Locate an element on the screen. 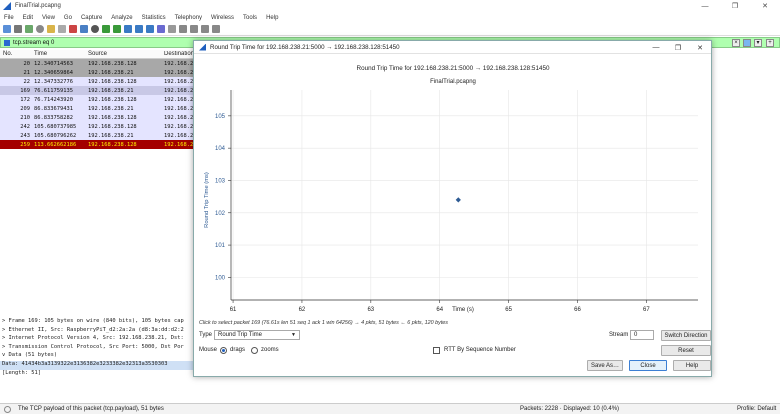 Image resolution: width=780 pixels, height=414 pixels. stop-capture-icon is located at coordinates (18, 29).